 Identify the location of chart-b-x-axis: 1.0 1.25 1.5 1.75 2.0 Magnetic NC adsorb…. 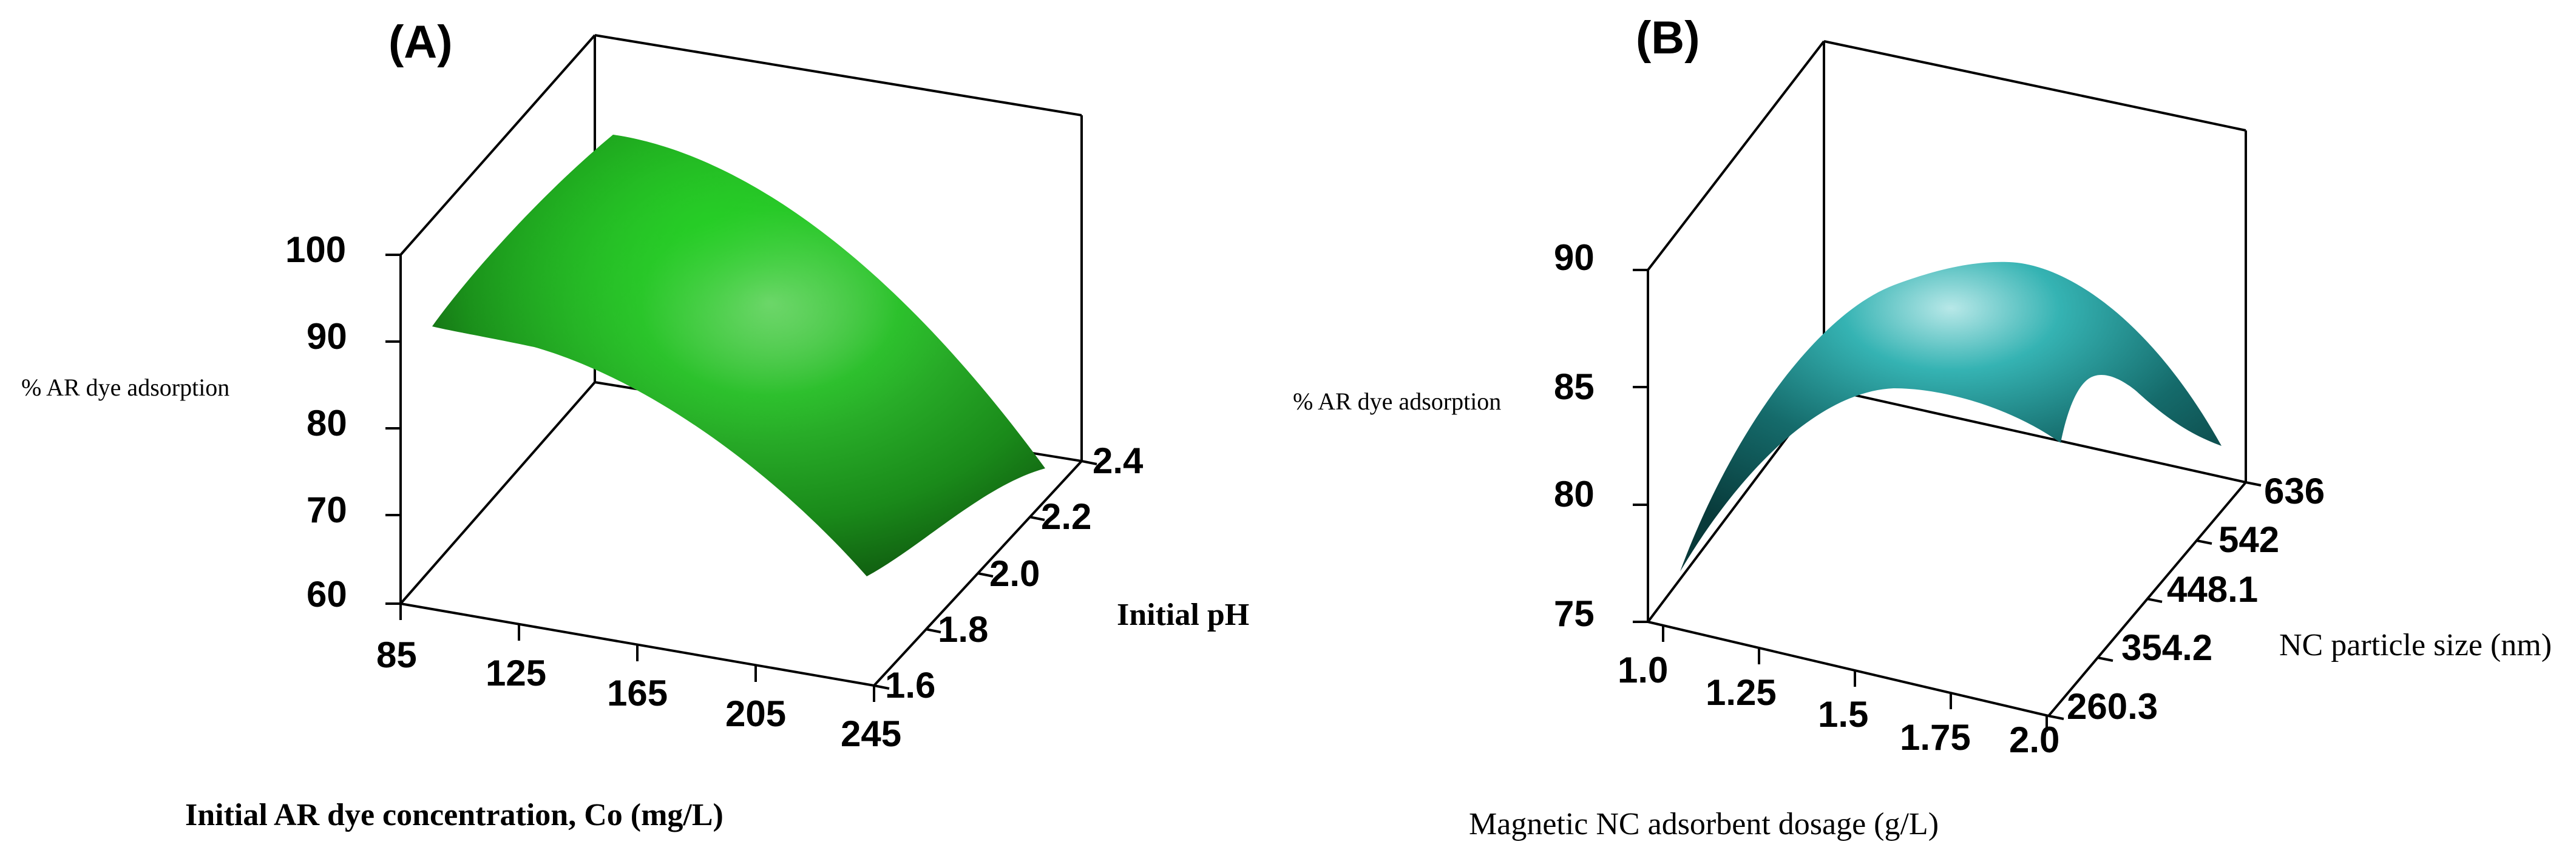
(1764, 733).